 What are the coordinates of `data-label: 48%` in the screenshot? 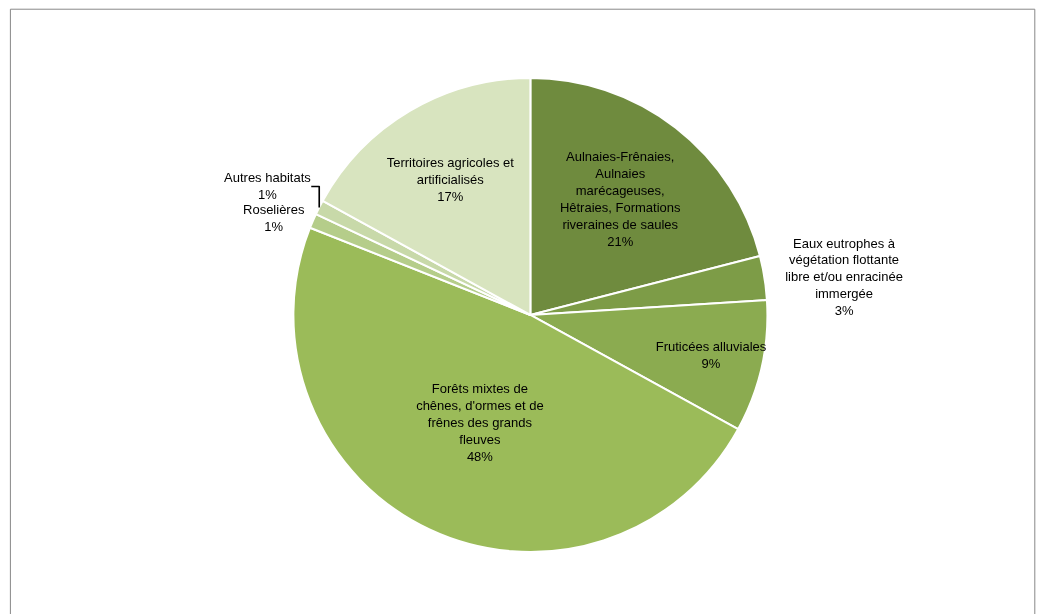 It's located at (480, 456).